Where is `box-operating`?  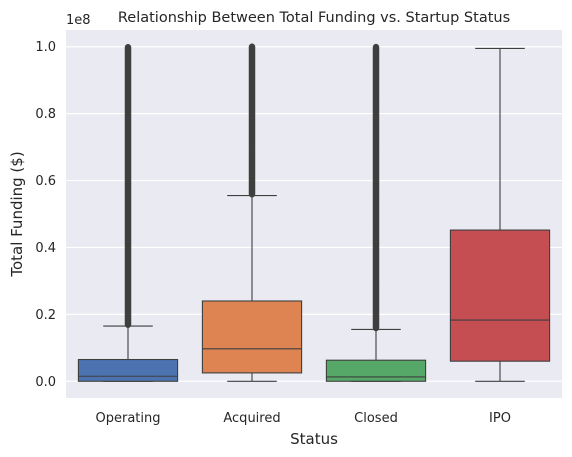
box-operating is located at coordinates (128, 212).